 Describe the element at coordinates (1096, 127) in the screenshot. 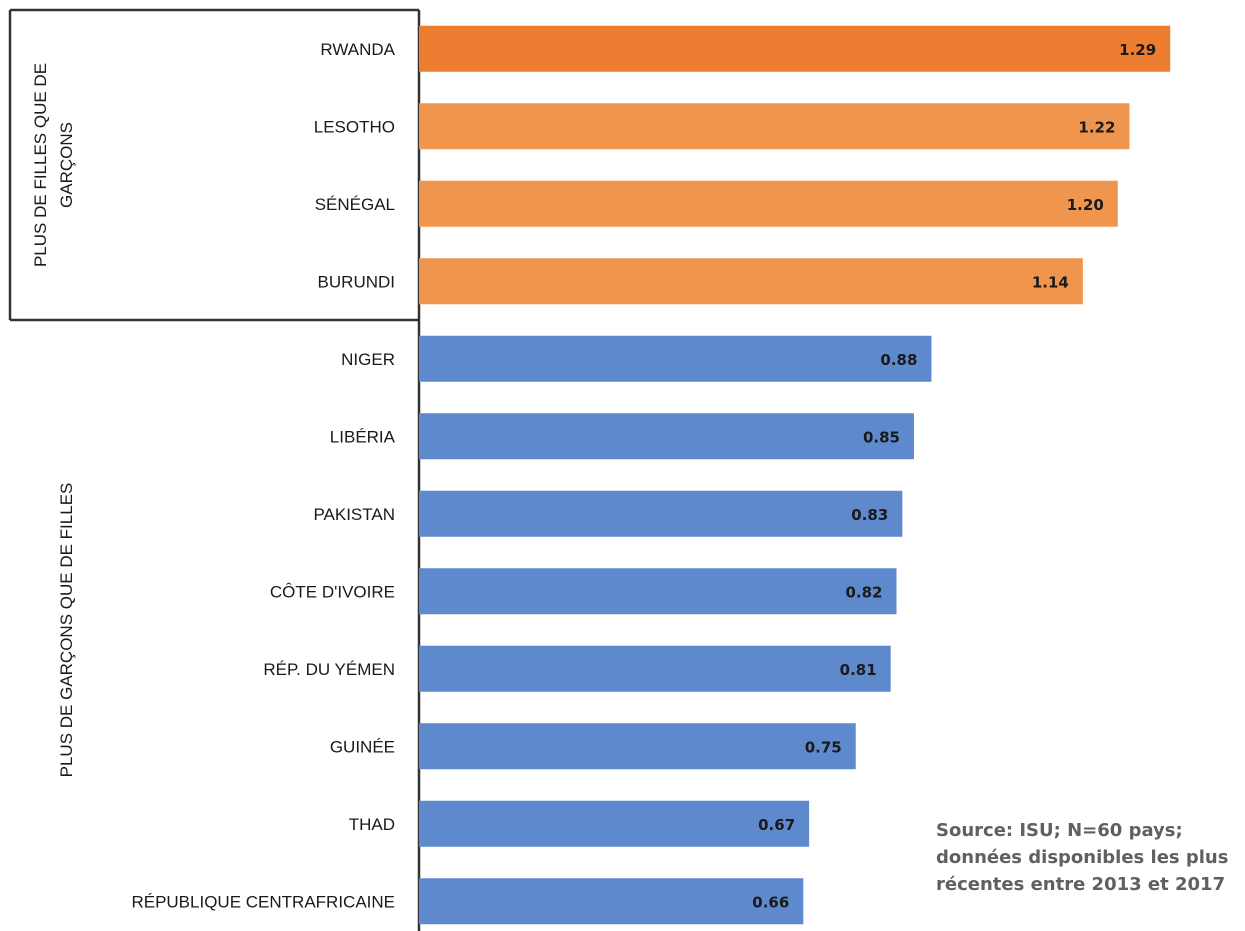

I see `value-label: 1.22` at that location.